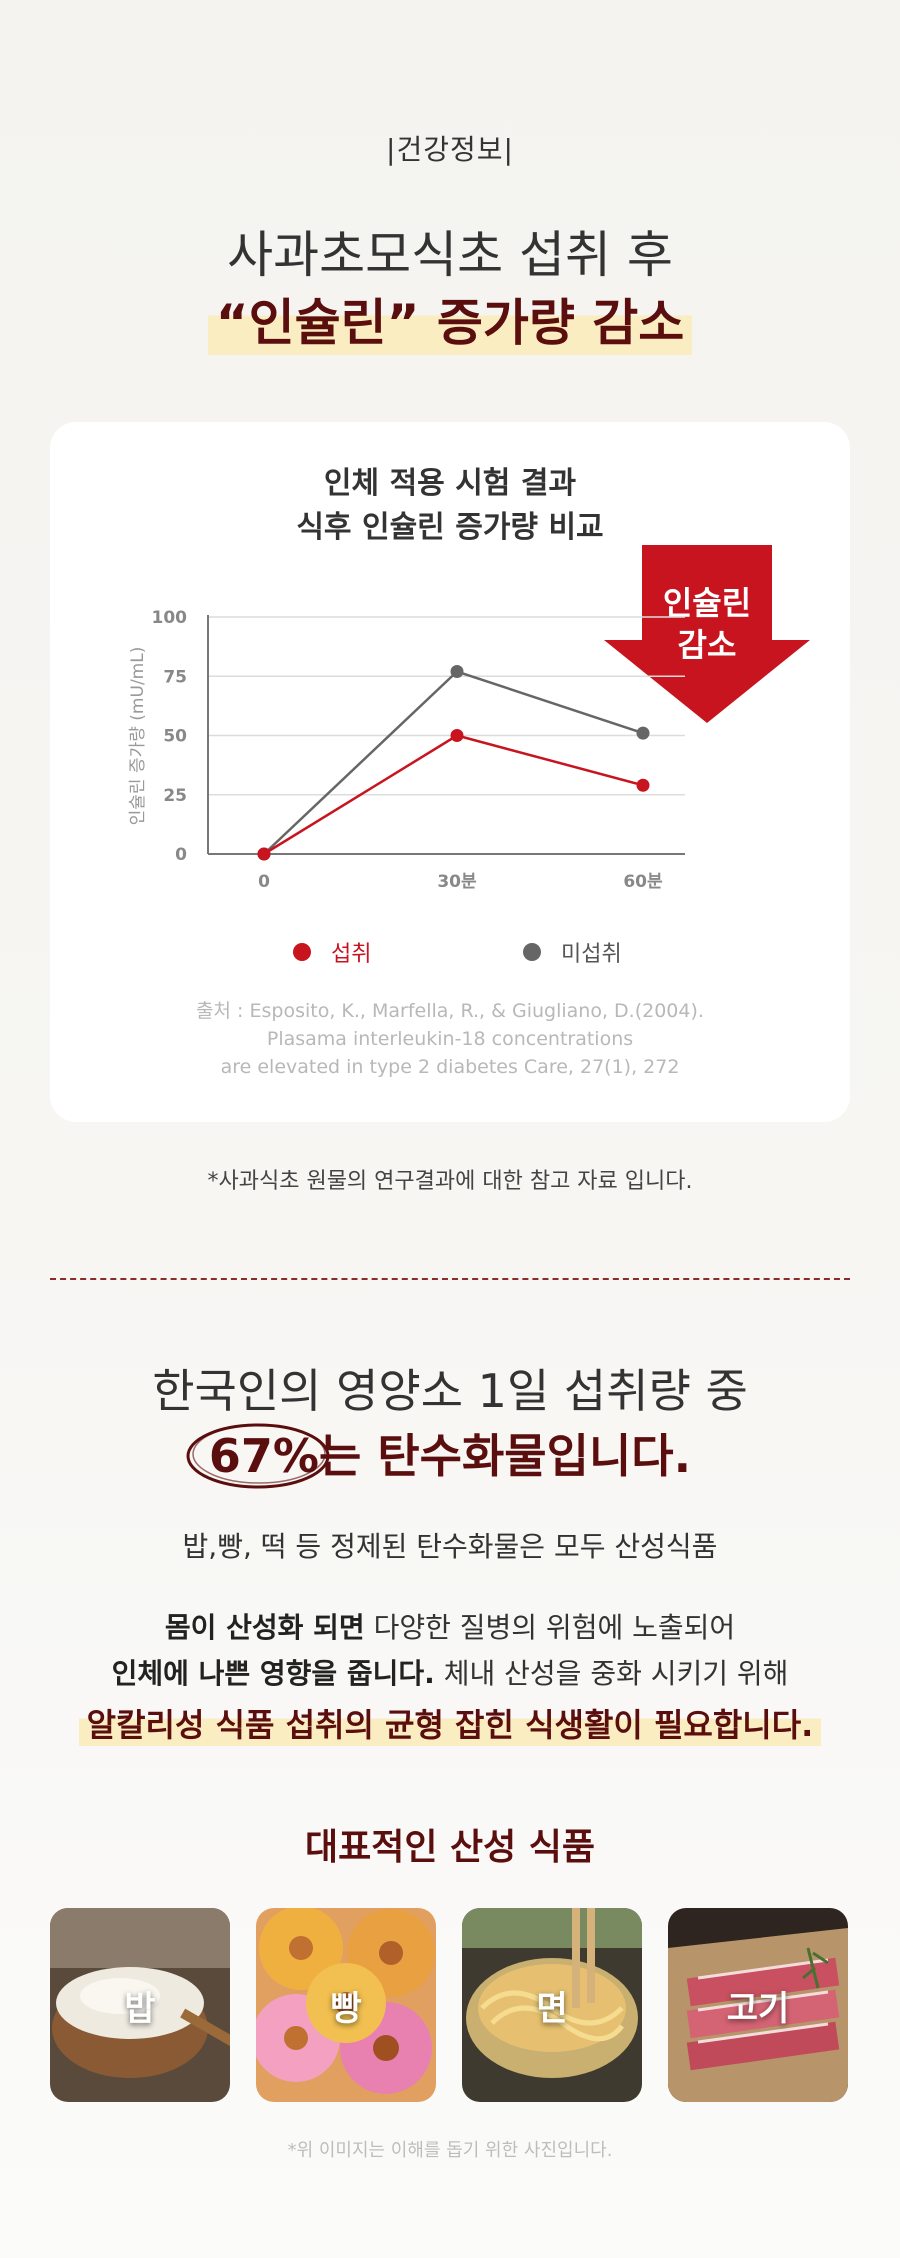 The width and height of the screenshot is (900, 2258). I want to click on legend-item-no-intake: 미섭취, so click(572, 952).